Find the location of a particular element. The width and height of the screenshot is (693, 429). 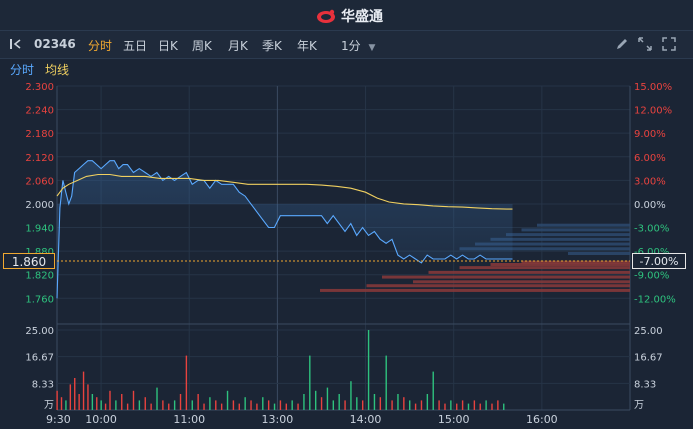

y-tick-left: 2.300 is located at coordinates (39, 87).